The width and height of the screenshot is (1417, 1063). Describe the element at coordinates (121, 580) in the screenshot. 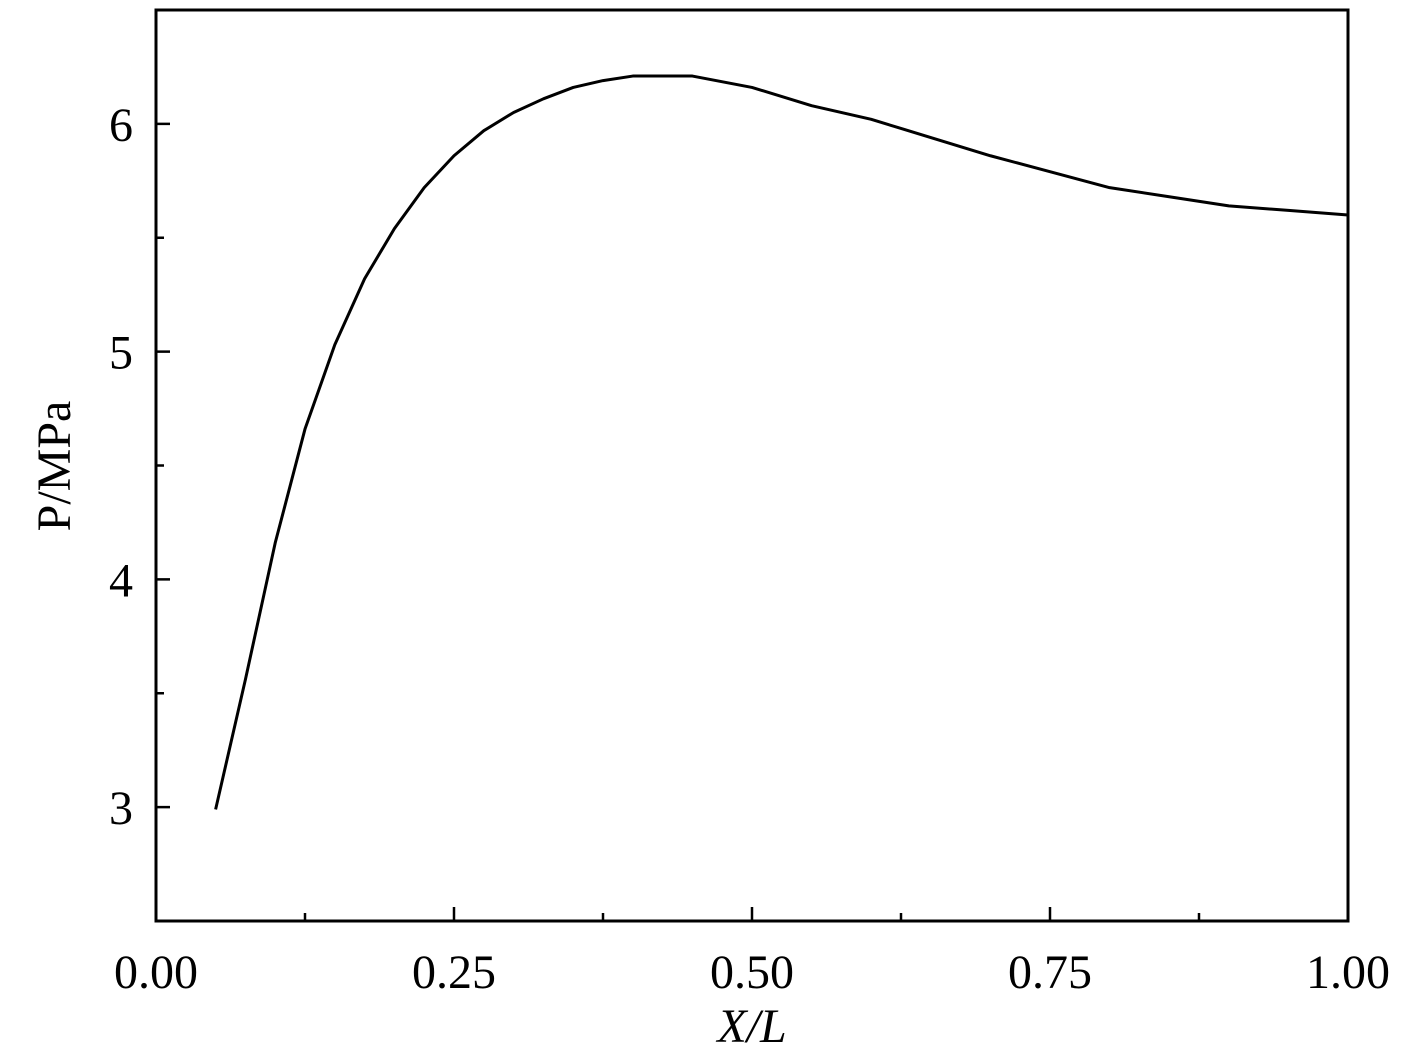

I see `y-tick-label: 4` at that location.